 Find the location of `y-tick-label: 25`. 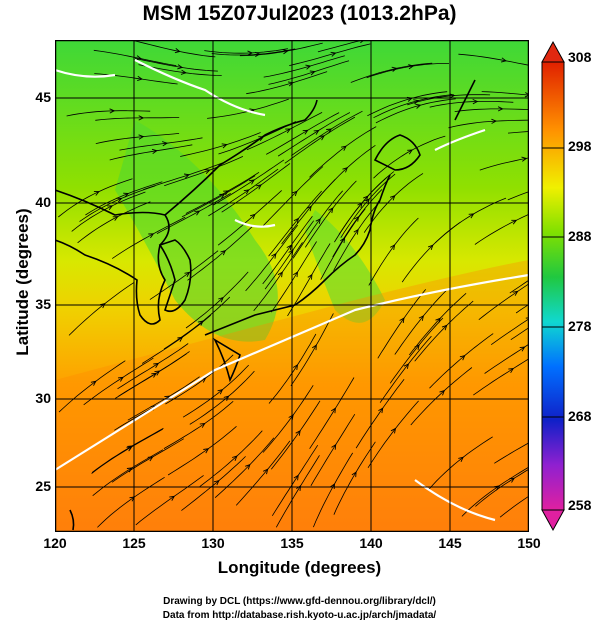

y-tick-label: 25 is located at coordinates (43, 486).